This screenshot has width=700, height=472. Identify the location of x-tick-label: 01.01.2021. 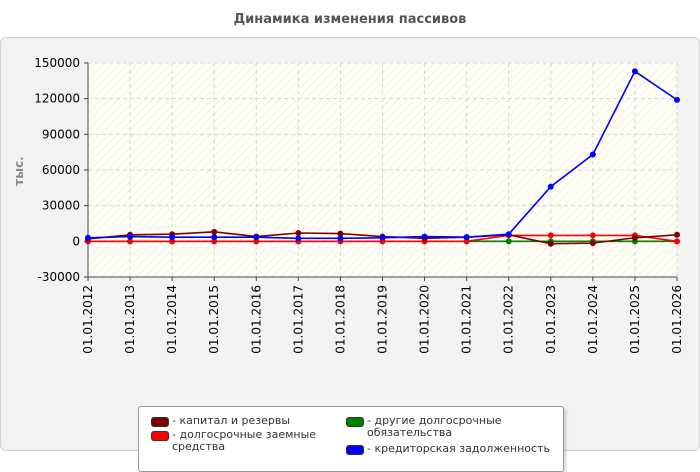
(467, 319).